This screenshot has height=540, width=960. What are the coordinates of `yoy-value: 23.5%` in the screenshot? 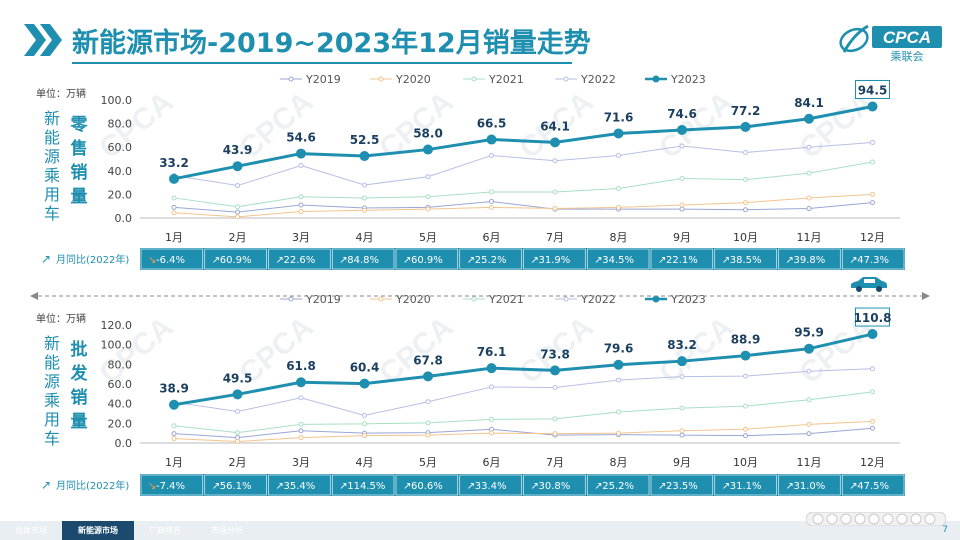 It's located at (682, 486).